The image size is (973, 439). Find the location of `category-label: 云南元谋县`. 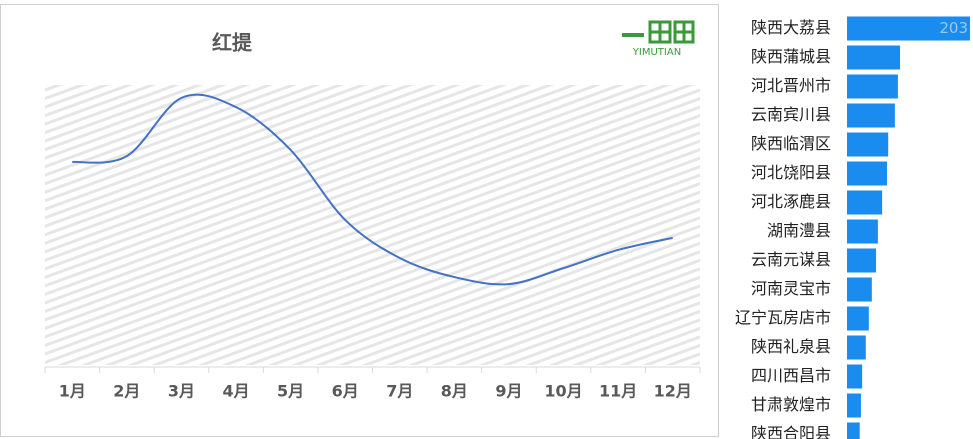

category-label: 云南元谋县 is located at coordinates (791, 259).